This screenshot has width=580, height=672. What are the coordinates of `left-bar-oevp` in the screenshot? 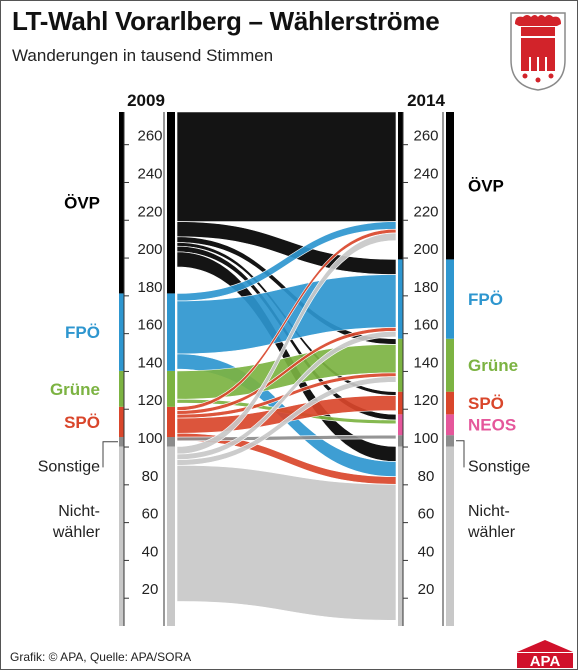 It's located at (121, 203).